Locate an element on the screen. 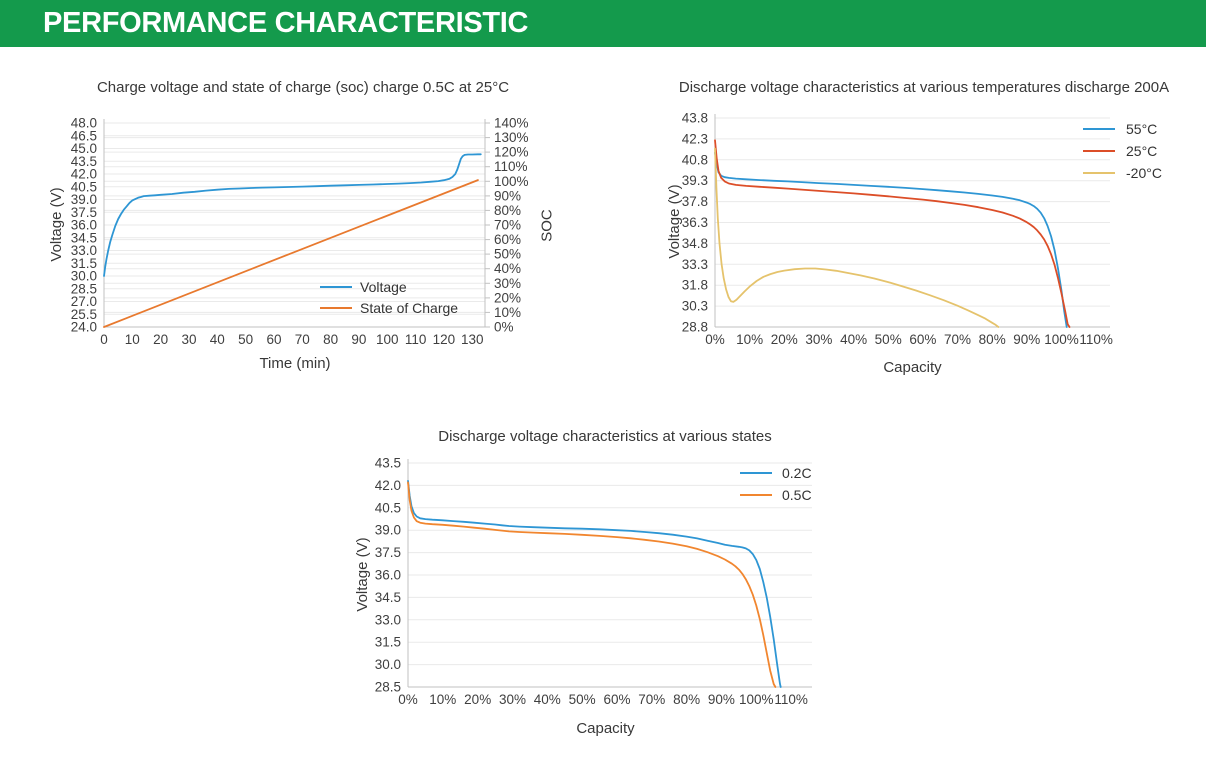 The width and height of the screenshot is (1214, 758). legend-label-state-of-charge: State of Charge is located at coordinates (409, 308).